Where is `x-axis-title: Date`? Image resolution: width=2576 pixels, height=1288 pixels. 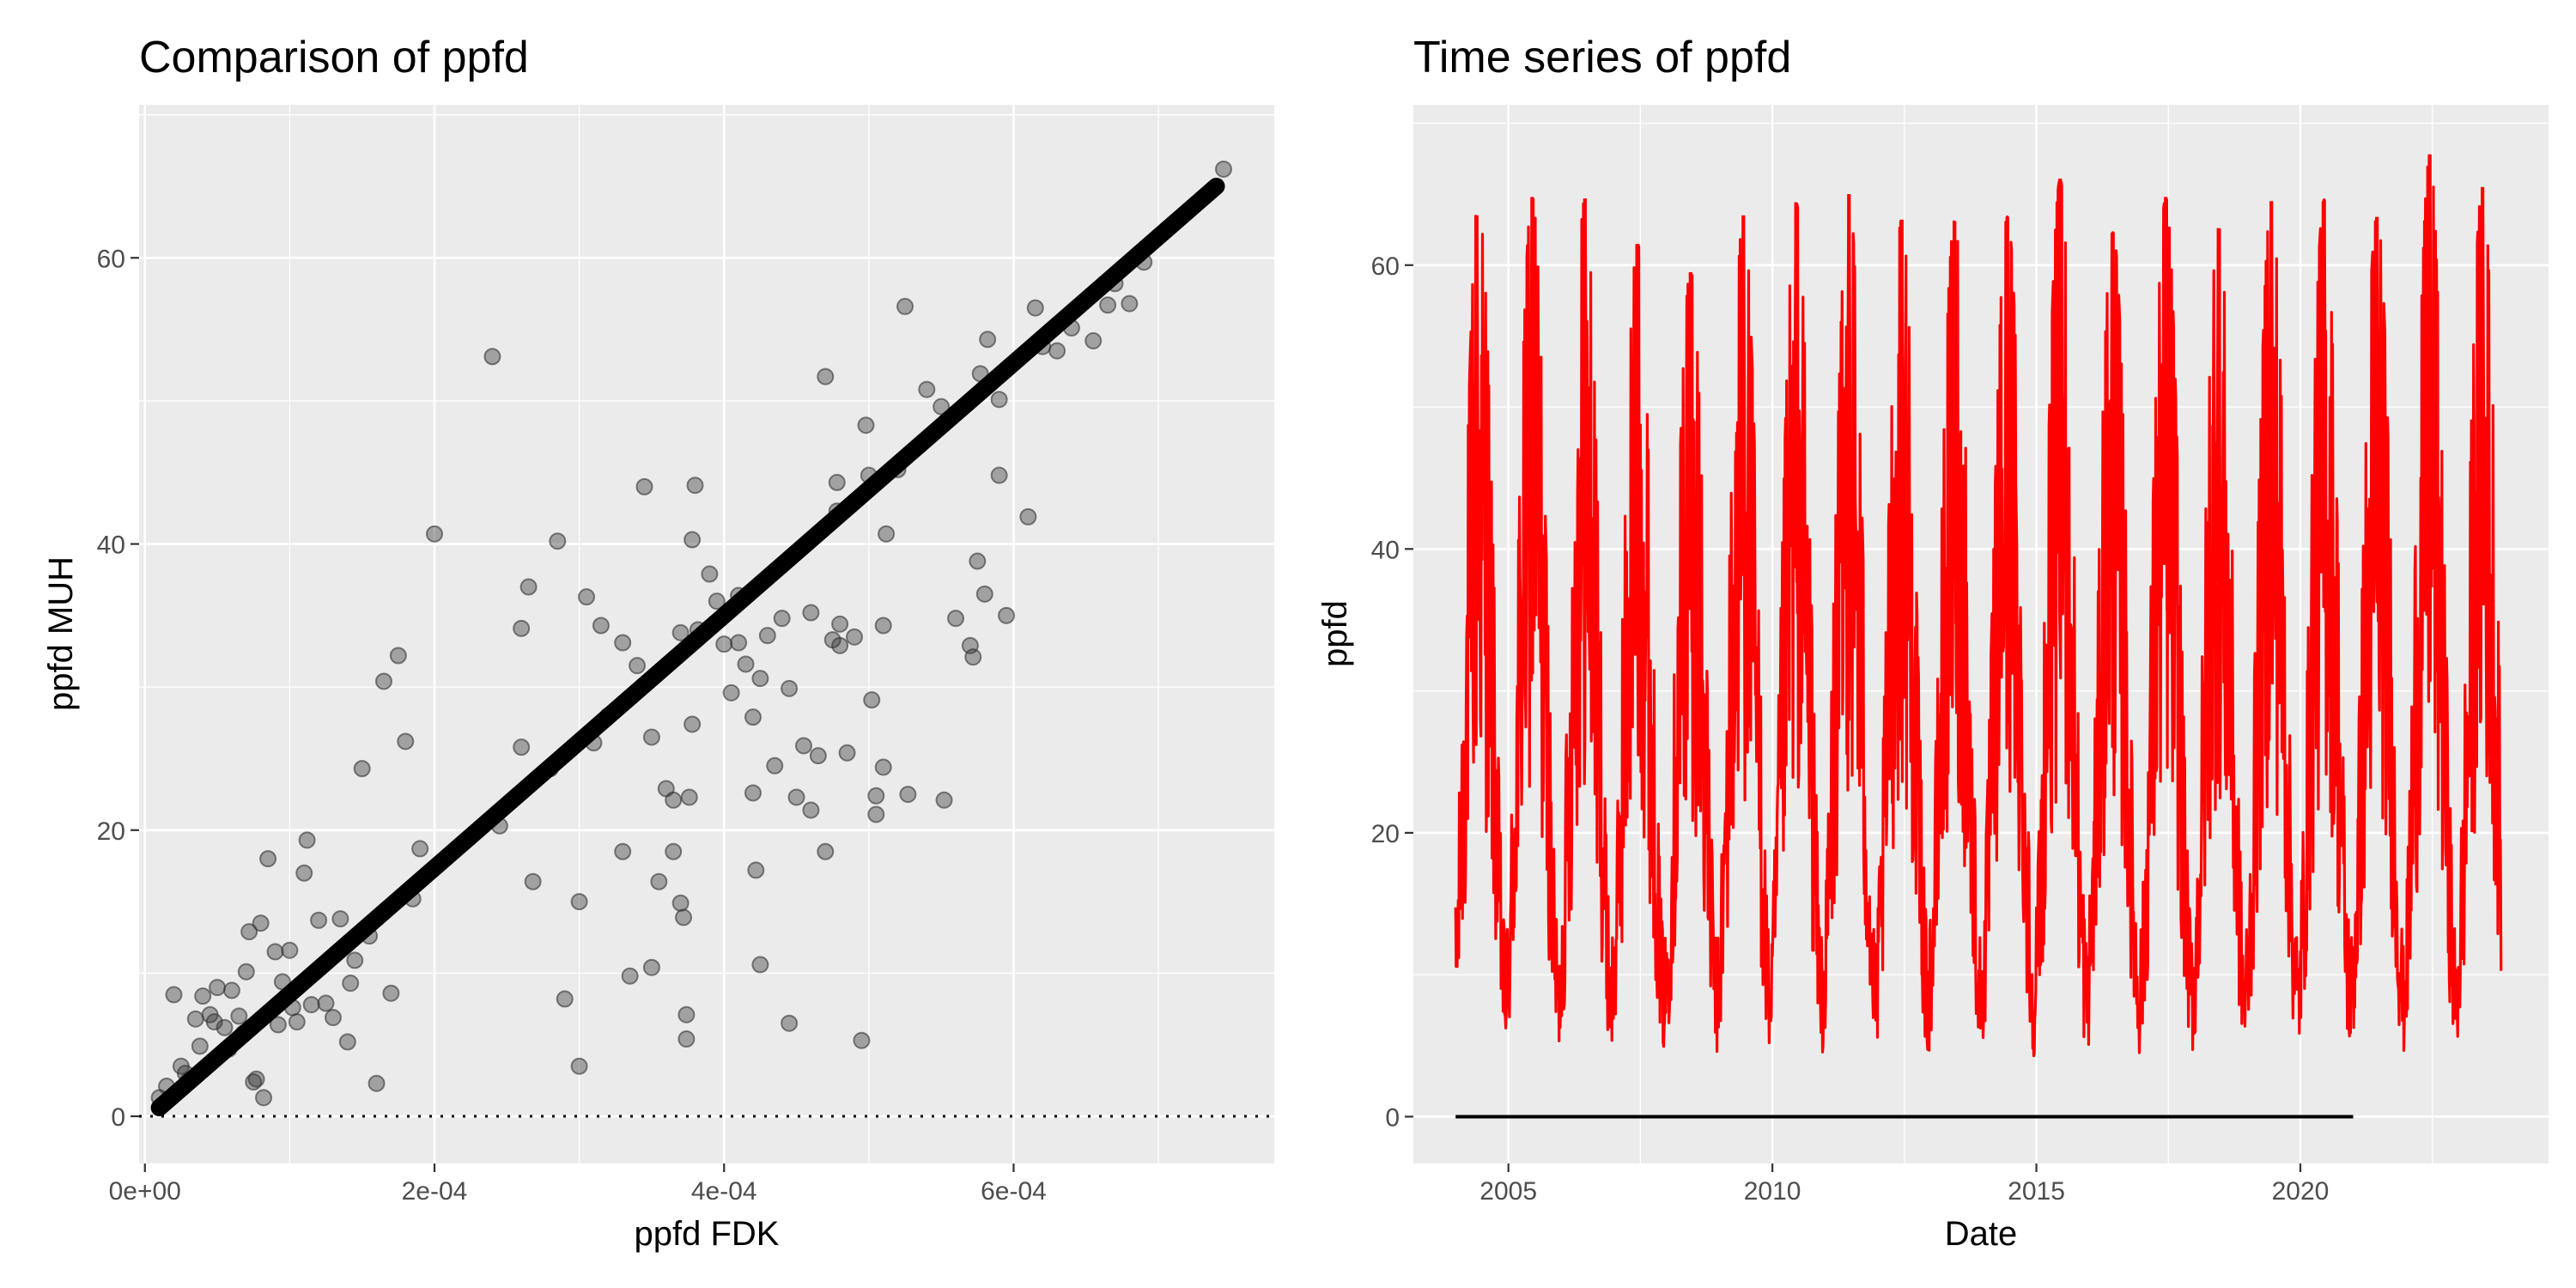
x-axis-title: Date is located at coordinates (1982, 1234).